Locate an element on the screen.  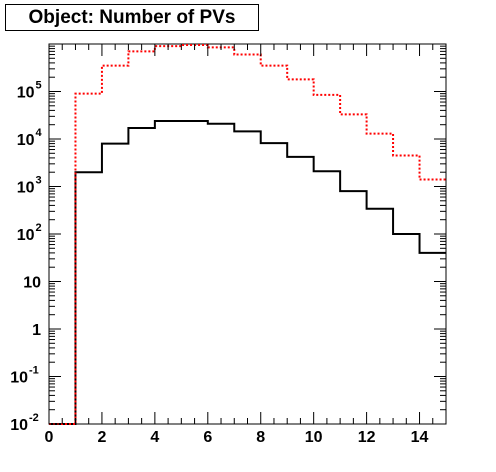
y-tick-exponent: 2 is located at coordinates (39, 228).